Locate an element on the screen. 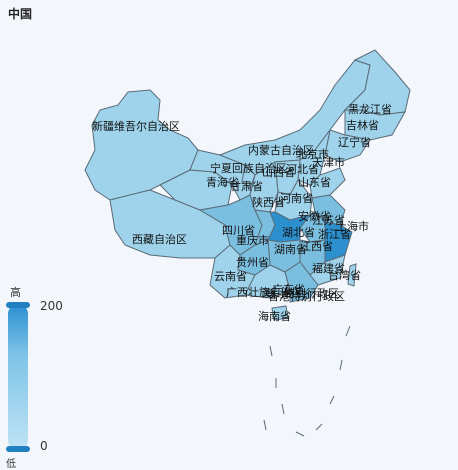 Image resolution: width=458 pixels, height=470 pixels. province-label: 台湾省 is located at coordinates (344, 275).